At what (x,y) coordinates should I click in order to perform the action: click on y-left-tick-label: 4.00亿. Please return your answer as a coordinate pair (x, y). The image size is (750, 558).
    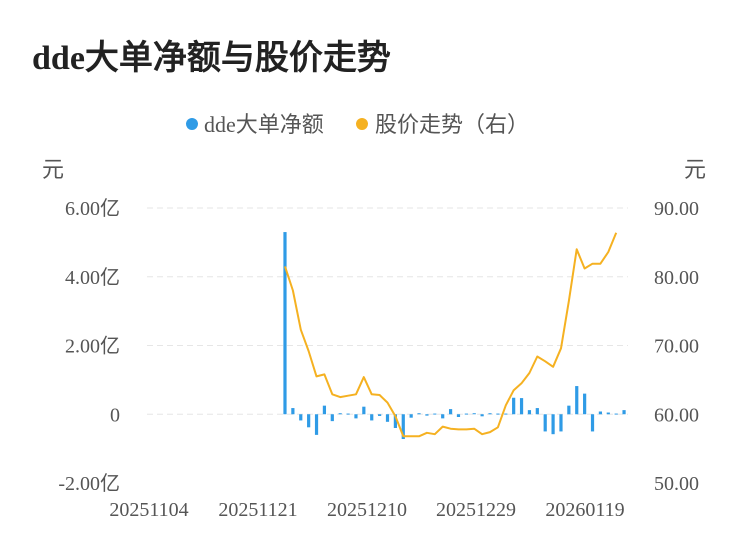
    Looking at the image, I should click on (92, 277).